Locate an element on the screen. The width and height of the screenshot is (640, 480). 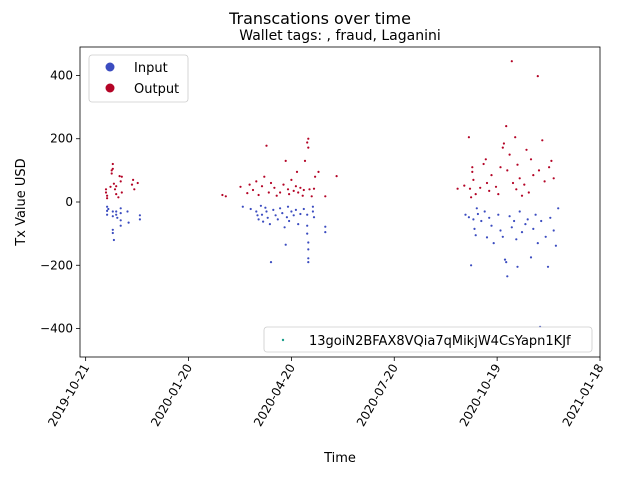
x-tick-label: 2021-01-18 is located at coordinates (583, 395).